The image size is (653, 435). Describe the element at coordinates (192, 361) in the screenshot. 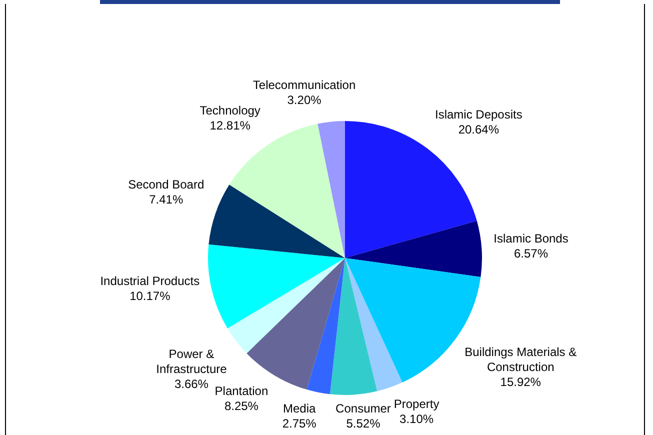

I see `slice-label: Power & Infrastructure` at that location.